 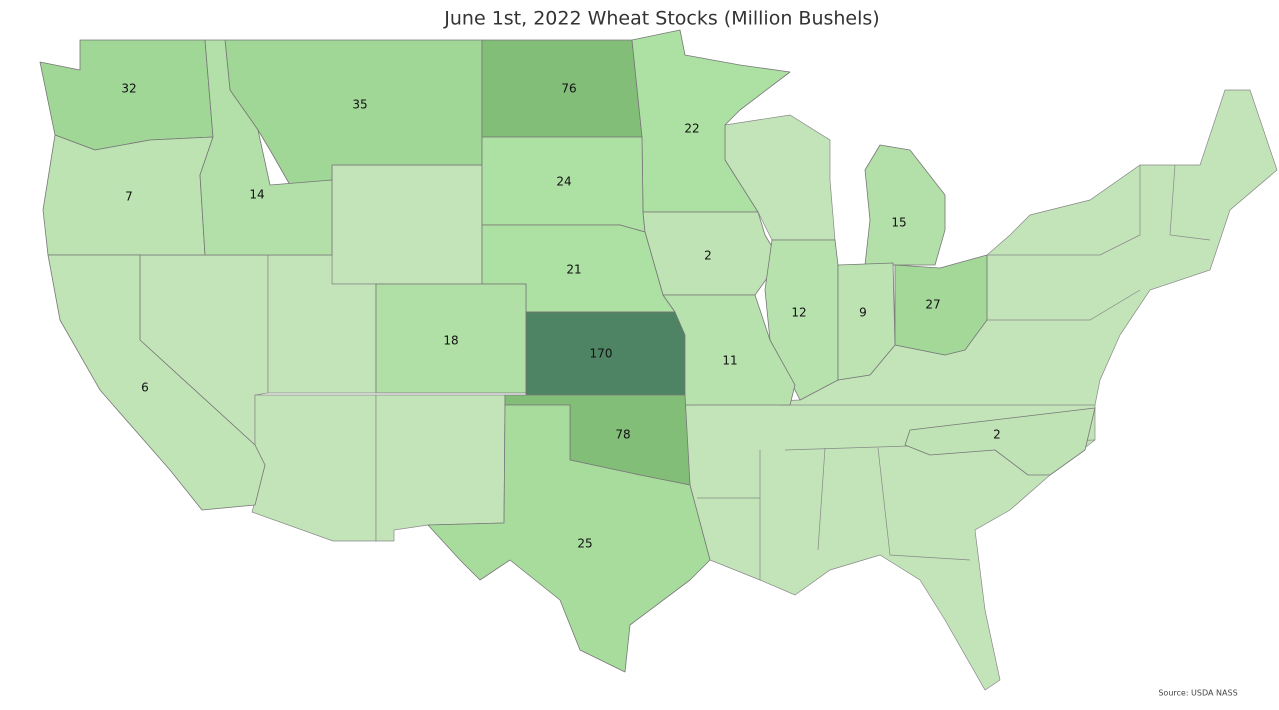 What do you see at coordinates (563, 182) in the screenshot?
I see `state-value-label: 24` at bounding box center [563, 182].